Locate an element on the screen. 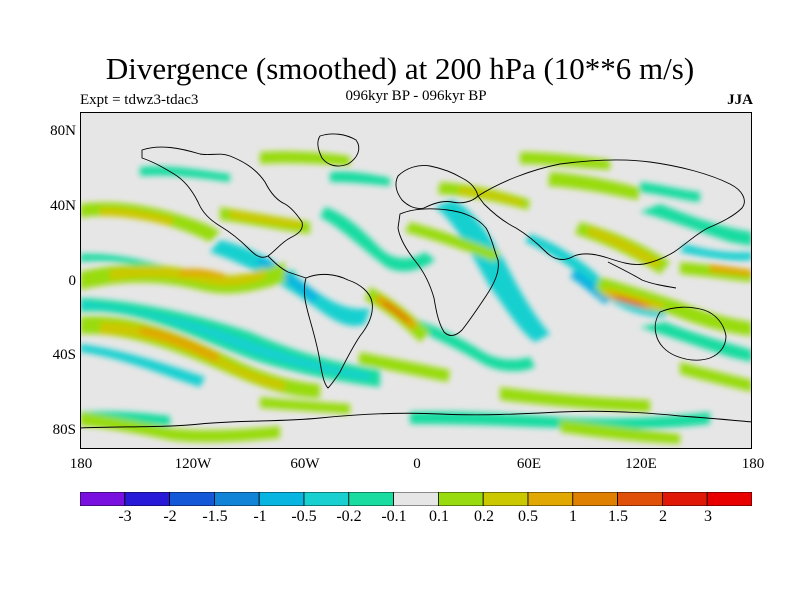 This screenshot has height=600, width=800. colorbar-label: 3 is located at coordinates (708, 516).